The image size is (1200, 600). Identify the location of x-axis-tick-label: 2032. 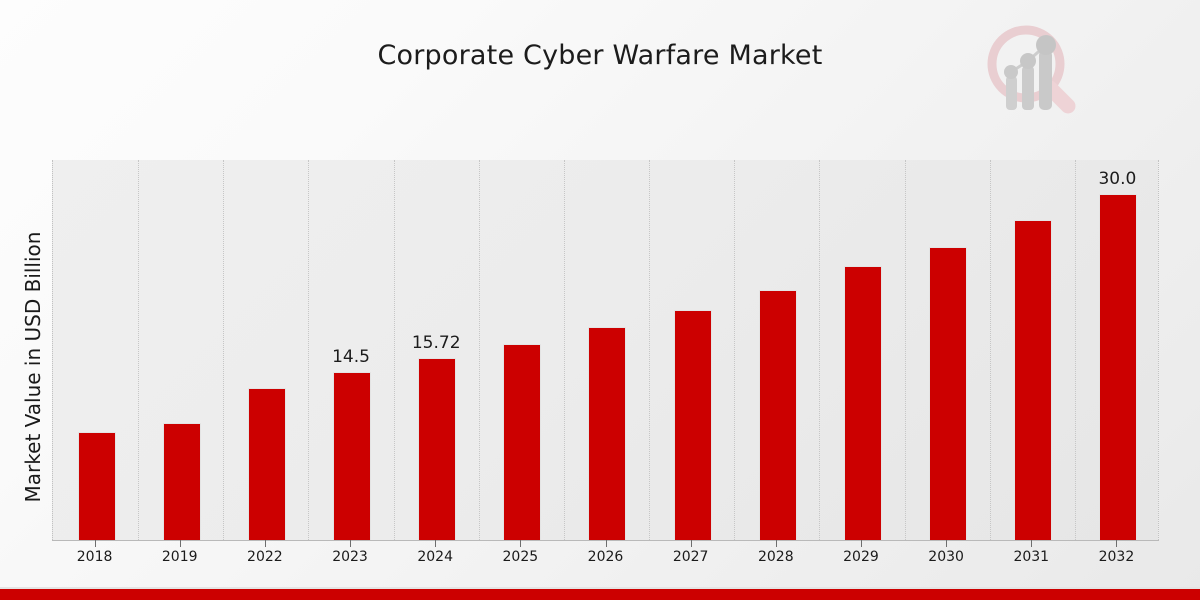
(1116, 557).